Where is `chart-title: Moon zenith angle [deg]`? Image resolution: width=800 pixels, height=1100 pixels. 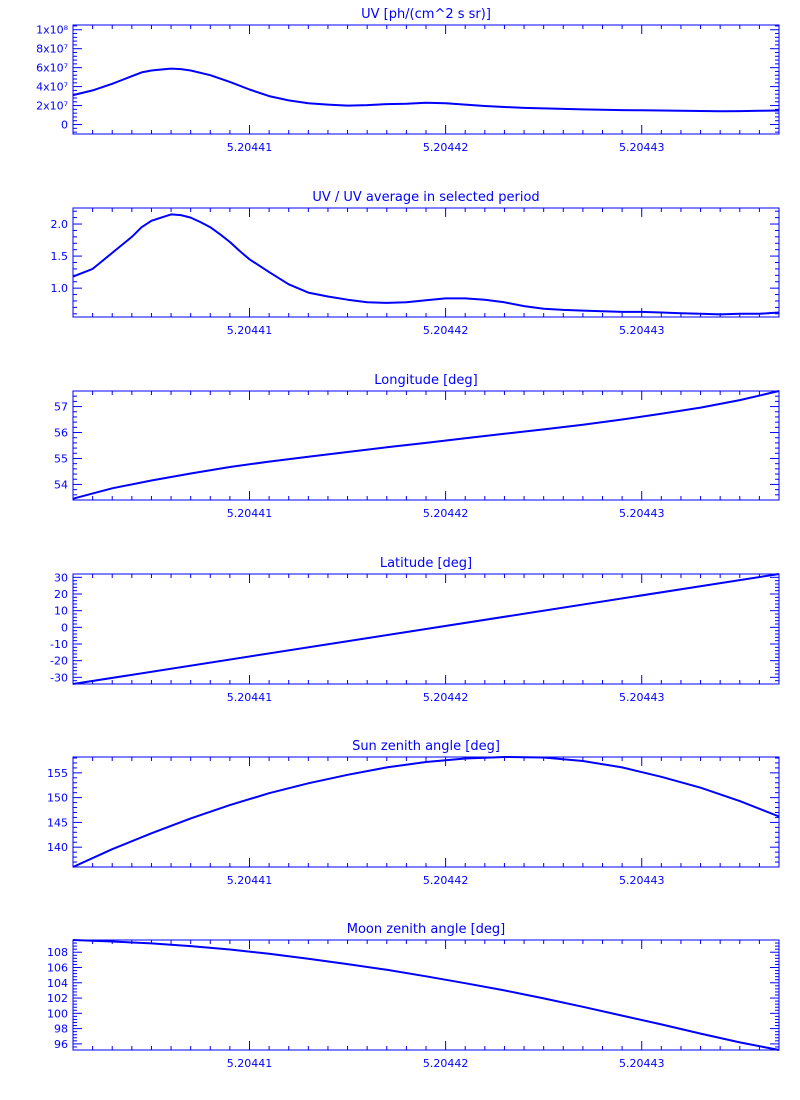 chart-title: Moon zenith angle [deg] is located at coordinates (426, 929).